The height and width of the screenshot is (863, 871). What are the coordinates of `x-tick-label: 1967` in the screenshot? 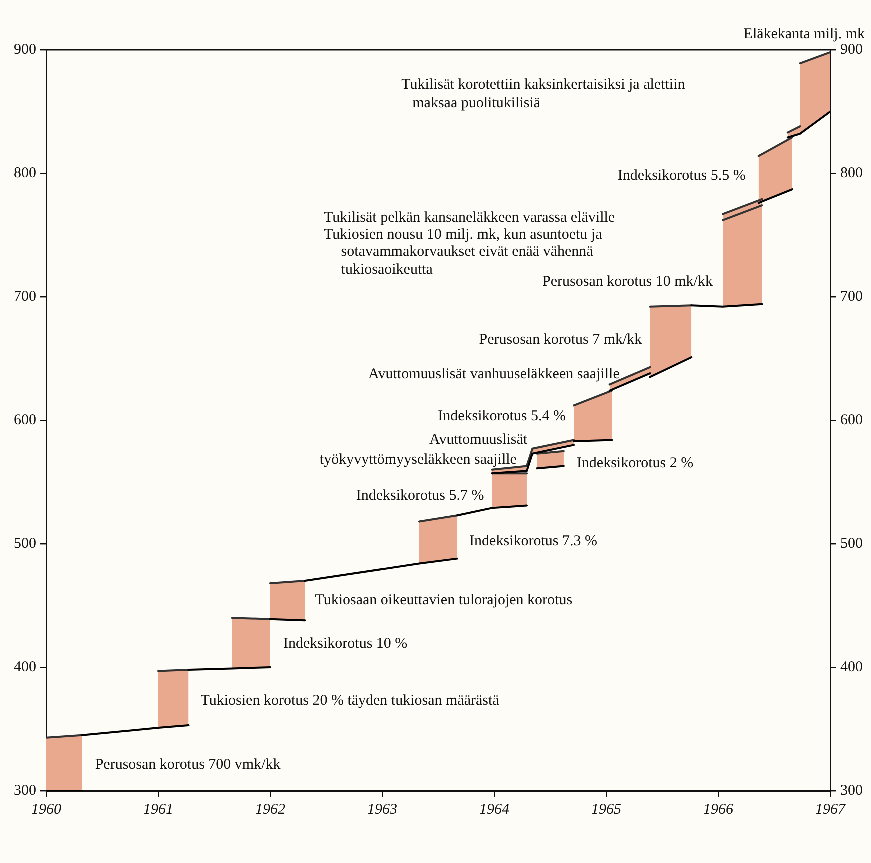 It's located at (831, 810).